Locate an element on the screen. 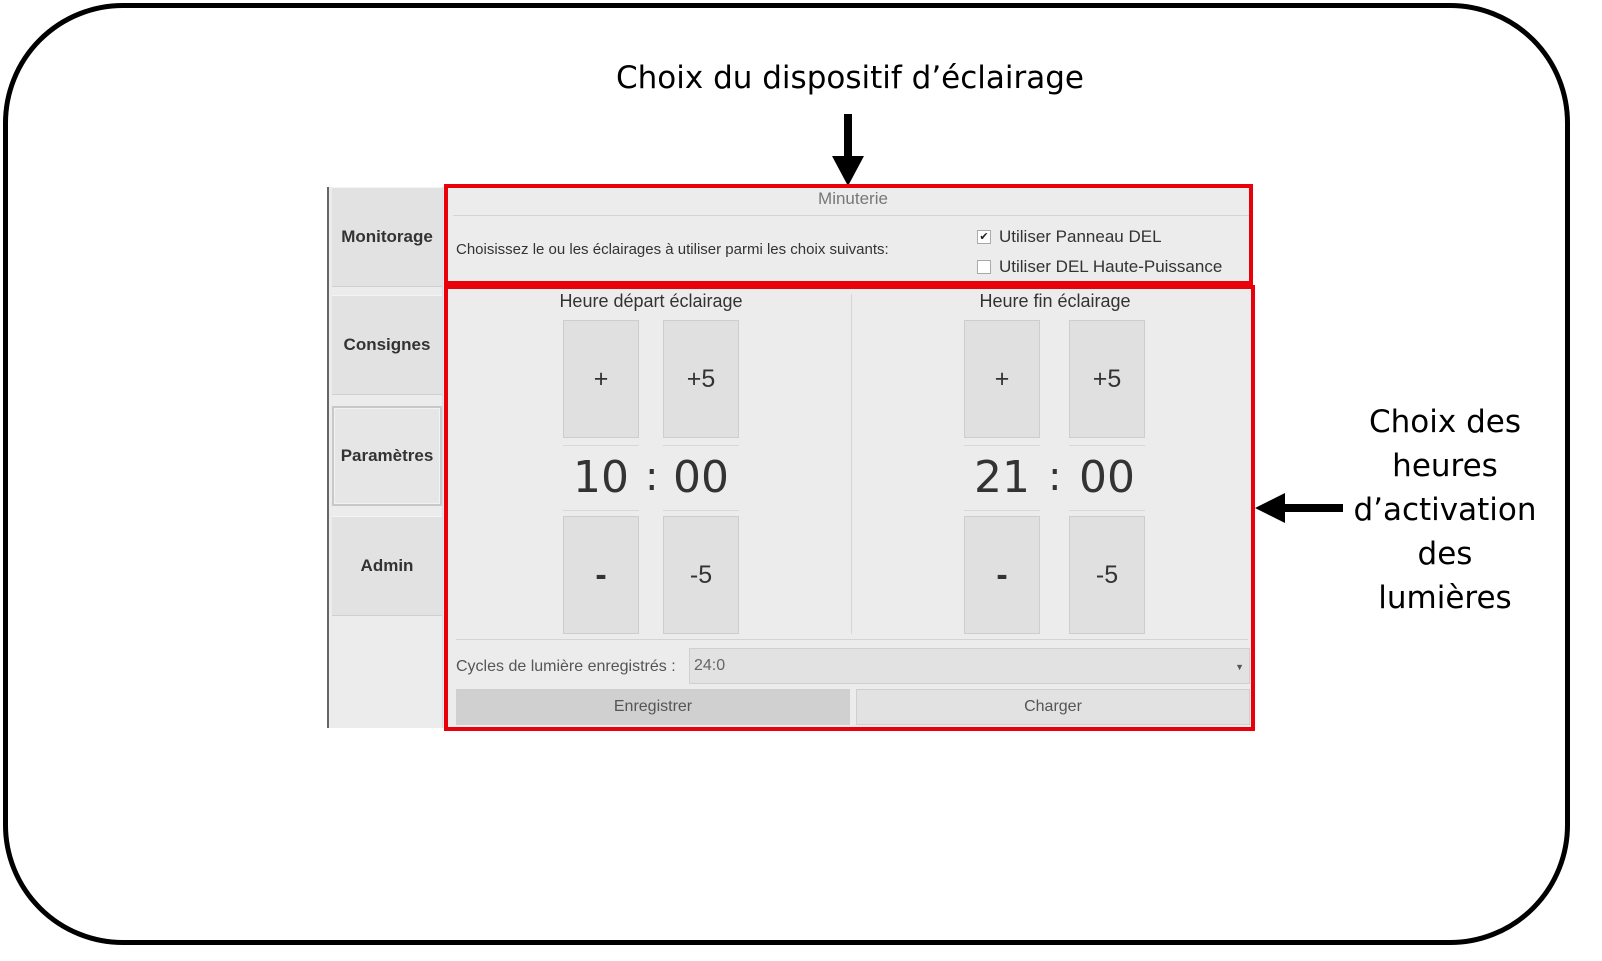  start-hour-increment-button: + is located at coordinates (601, 379).